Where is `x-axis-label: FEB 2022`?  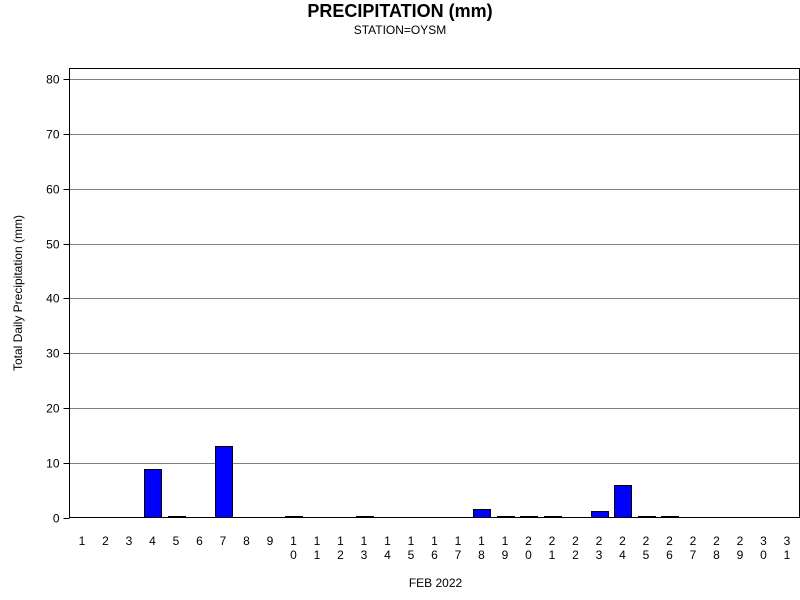 x-axis-label: FEB 2022 is located at coordinates (436, 583).